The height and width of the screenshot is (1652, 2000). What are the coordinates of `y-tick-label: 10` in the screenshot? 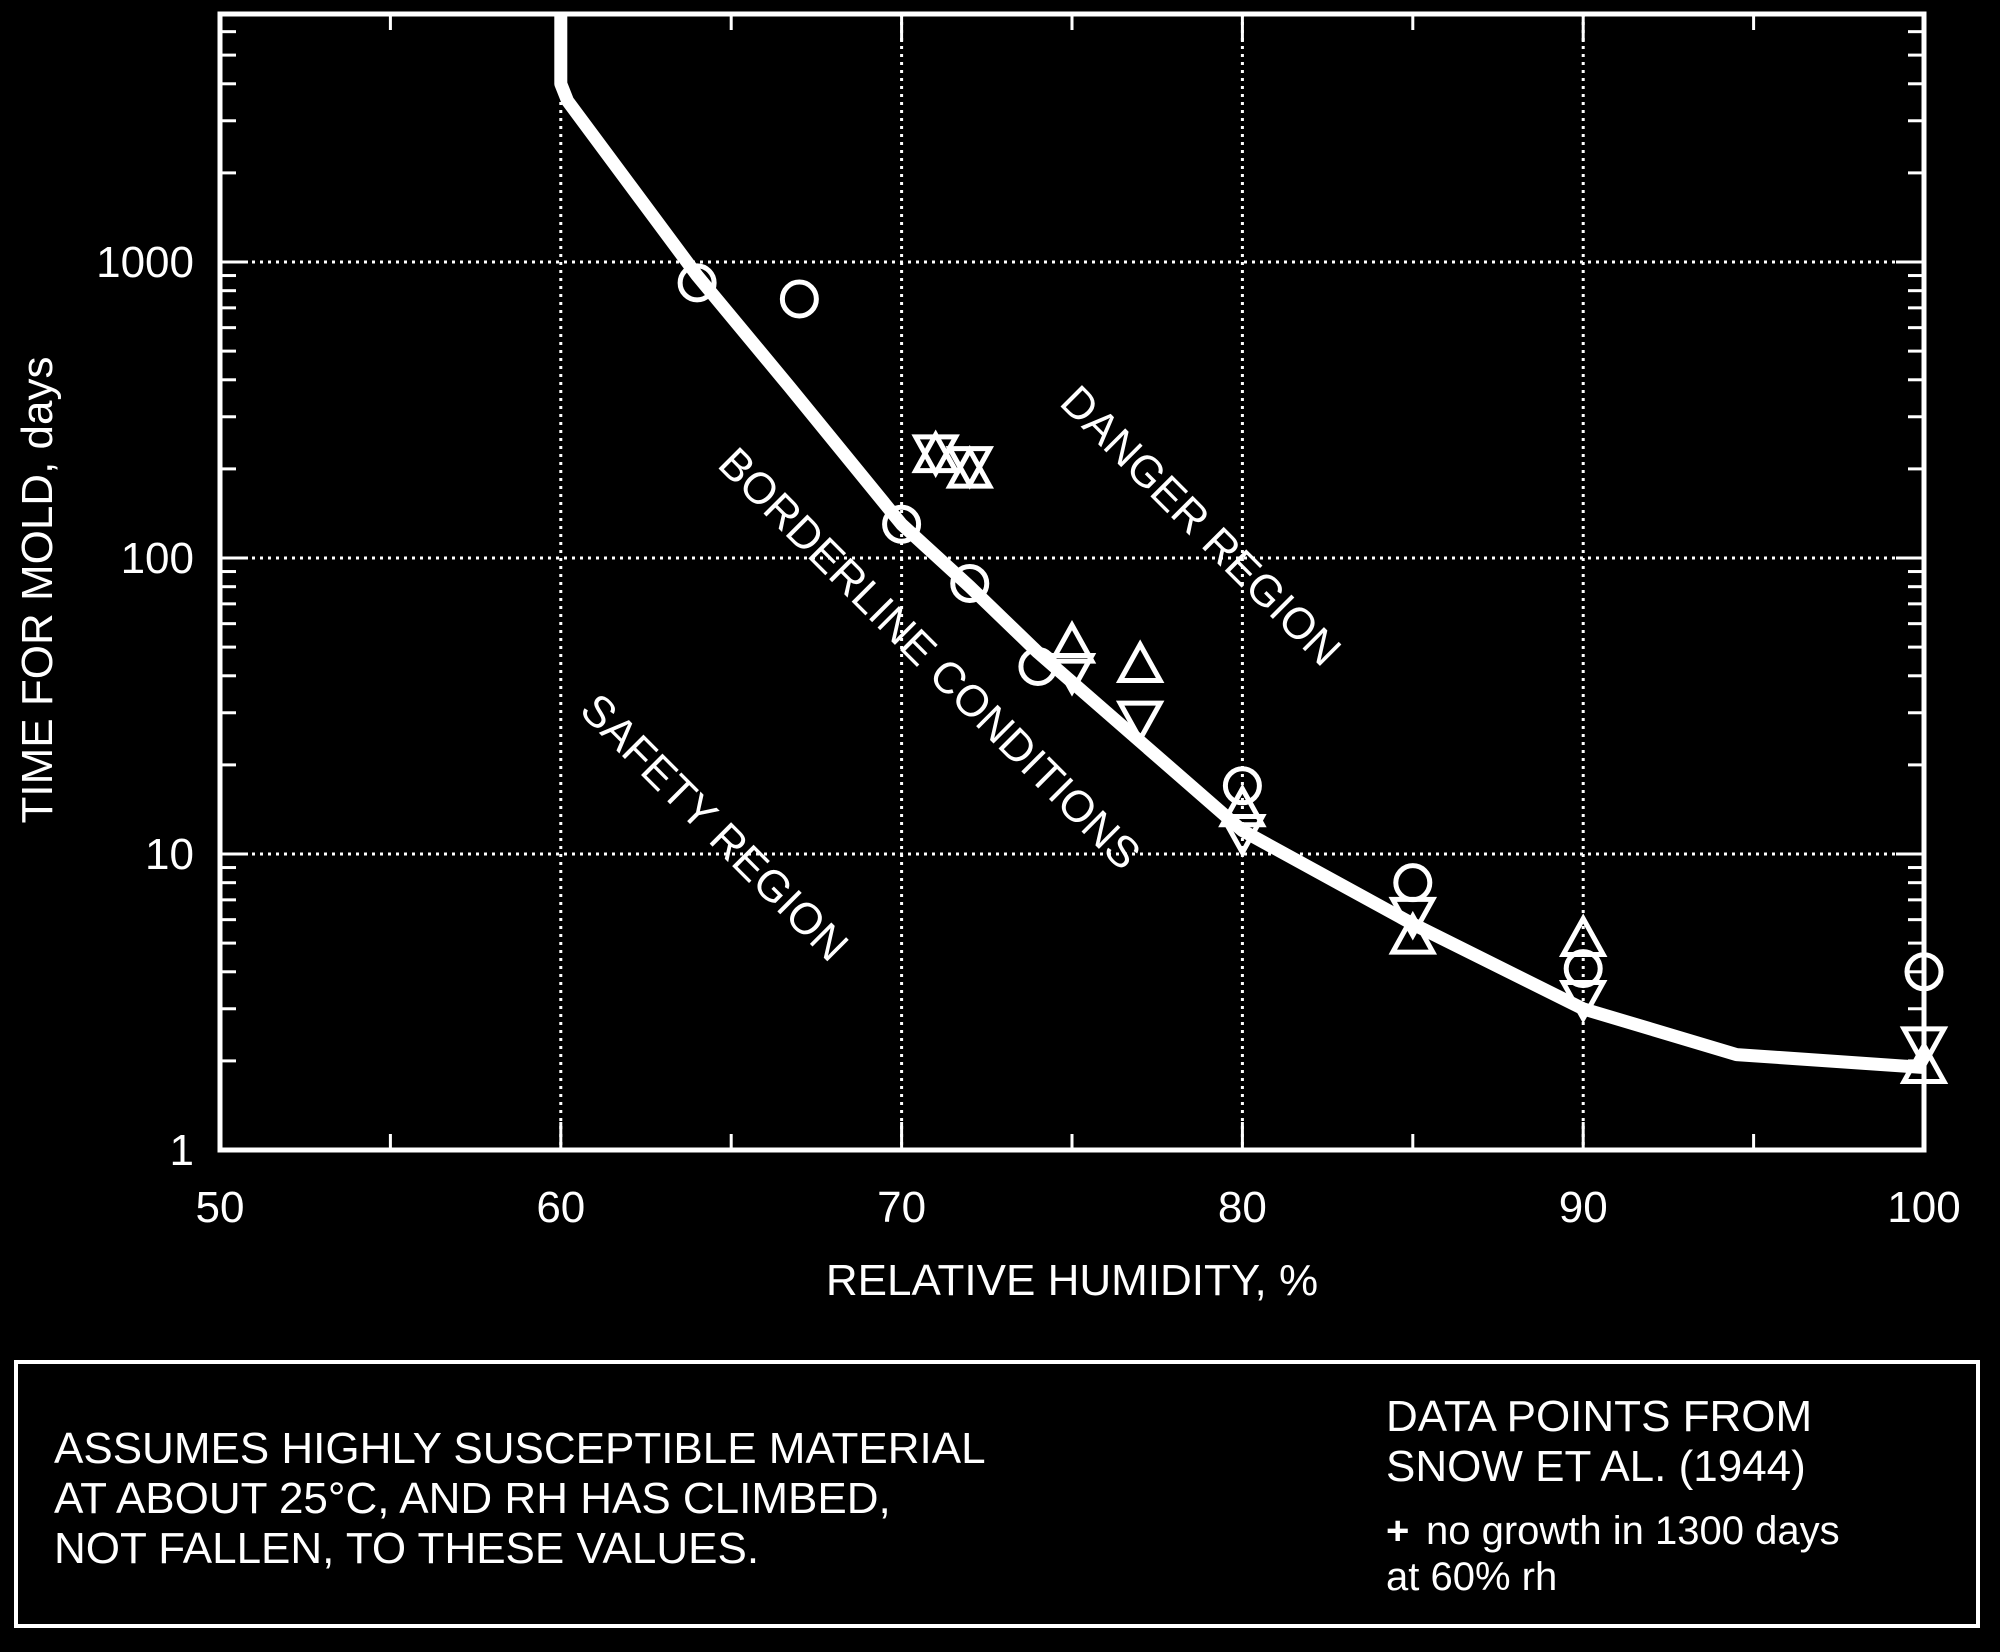 It's located at (169, 854).